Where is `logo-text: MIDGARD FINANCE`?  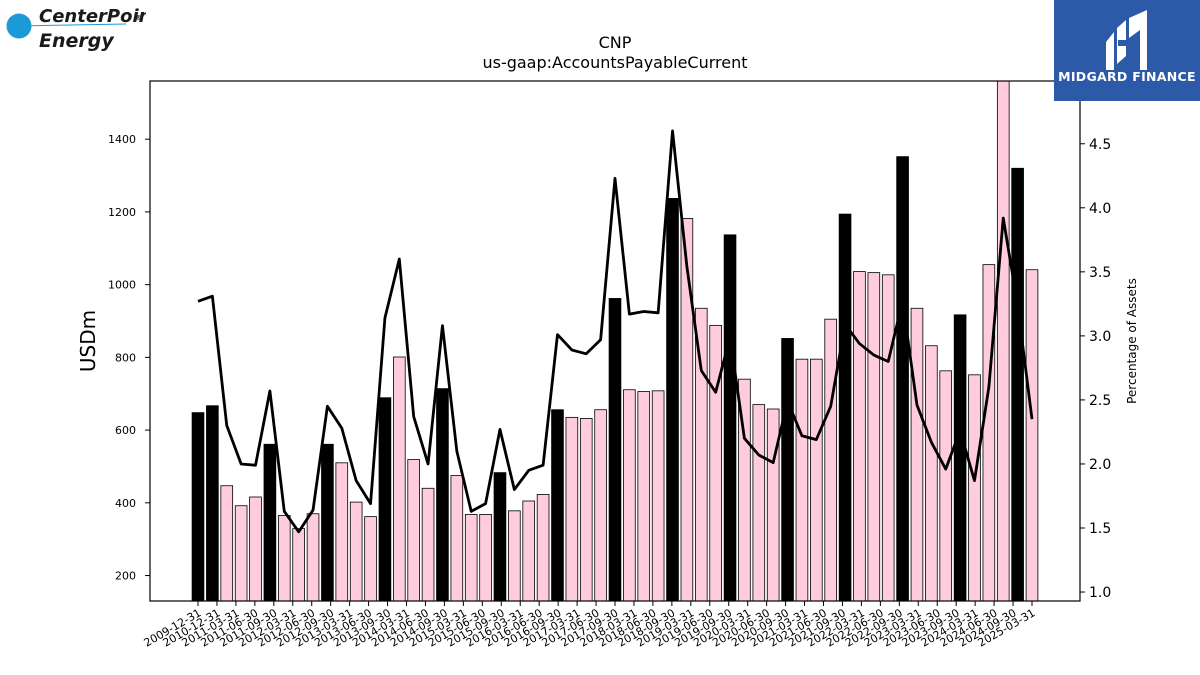 logo-text: MIDGARD FINANCE is located at coordinates (1127, 76).